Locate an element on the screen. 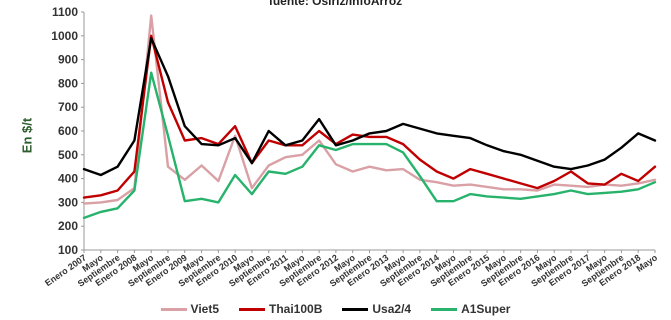 This screenshot has width=671, height=320. y-tick-label: 300 is located at coordinates (68, 202).